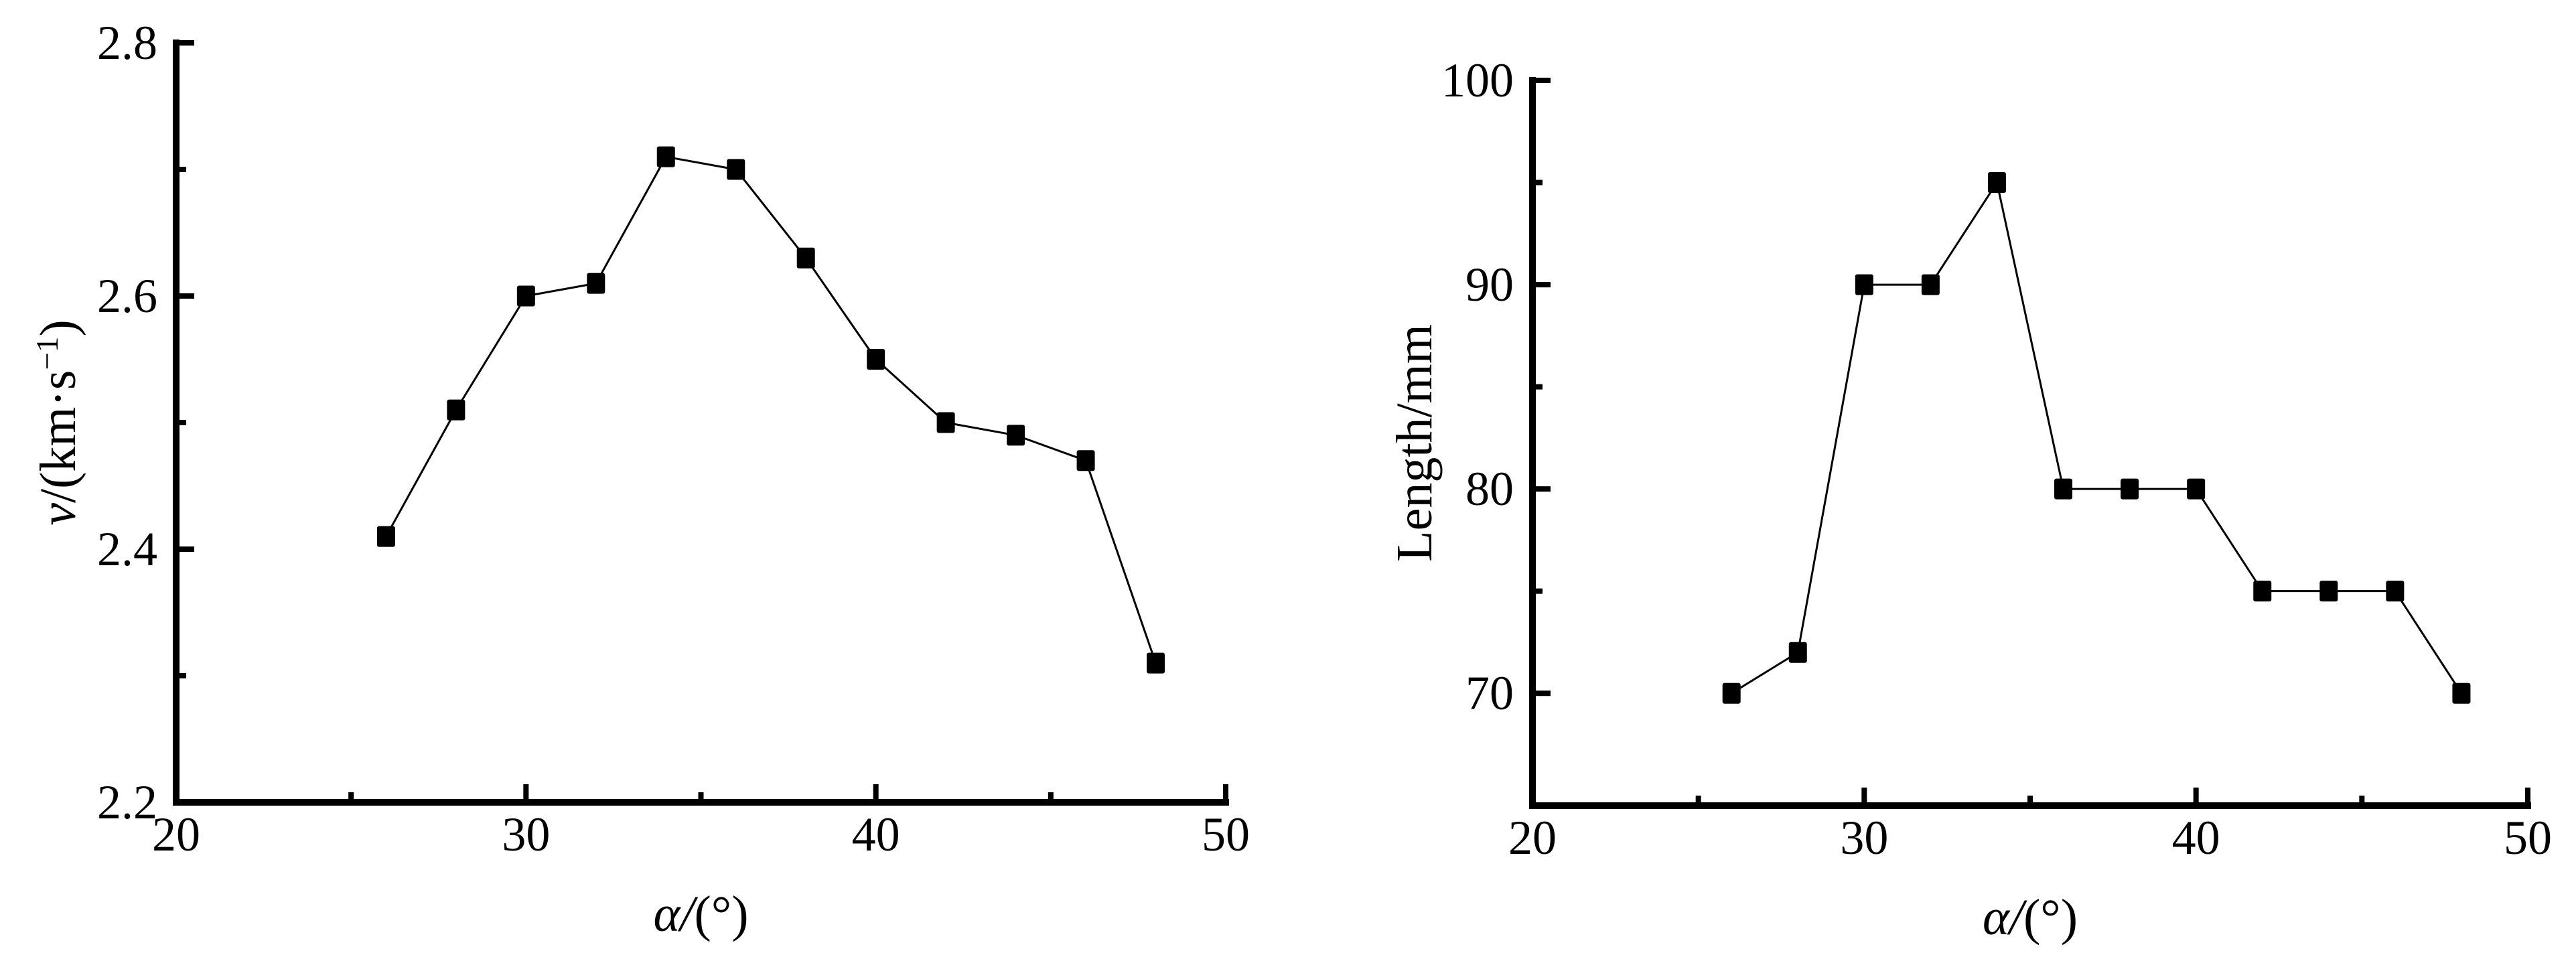  I want to click on y-tick-labels: 70 80 90 100, so click(1477, 387).